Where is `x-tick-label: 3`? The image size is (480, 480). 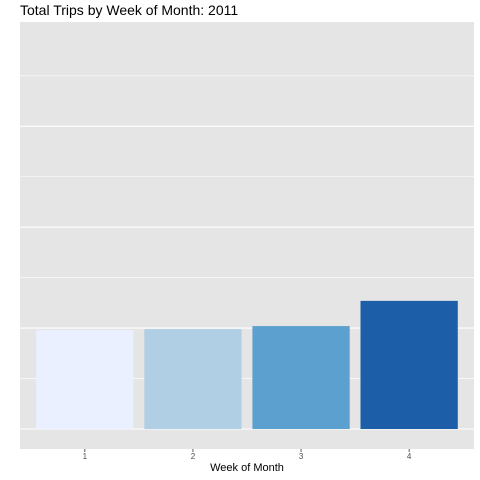
x-tick-label: 3 is located at coordinates (301, 456).